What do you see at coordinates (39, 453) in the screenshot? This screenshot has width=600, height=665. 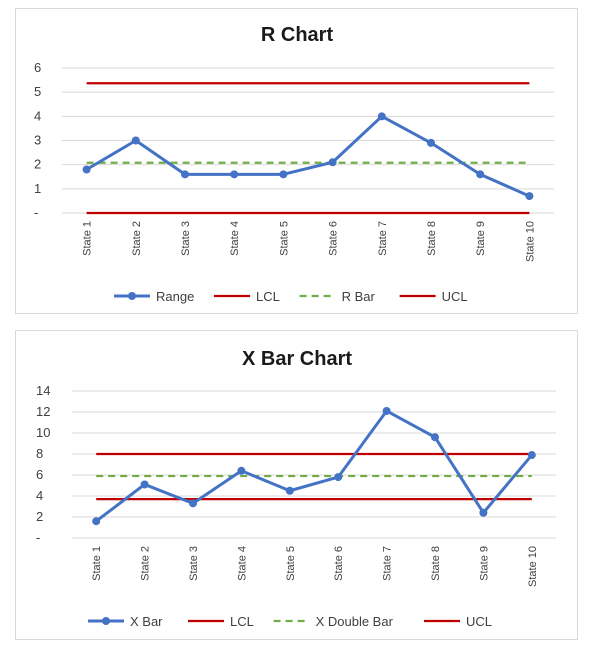 I see `y-tick-label: 8` at bounding box center [39, 453].